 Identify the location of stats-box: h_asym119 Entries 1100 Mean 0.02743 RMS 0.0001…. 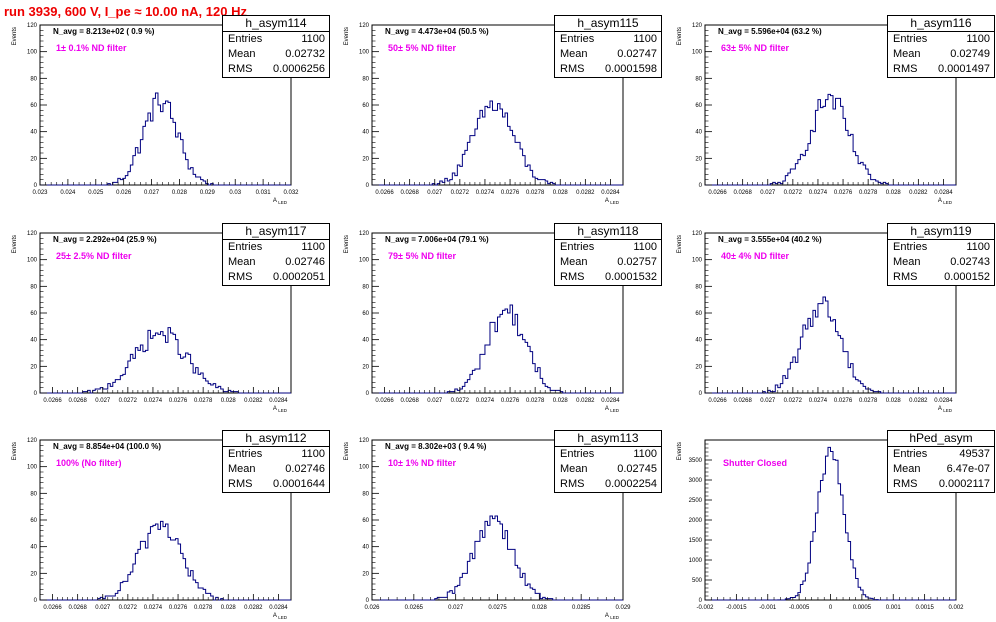
(941, 254).